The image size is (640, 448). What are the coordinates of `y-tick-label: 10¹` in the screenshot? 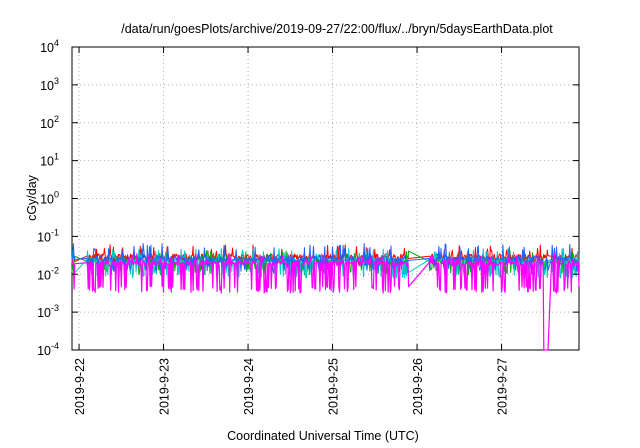 It's located at (49, 160).